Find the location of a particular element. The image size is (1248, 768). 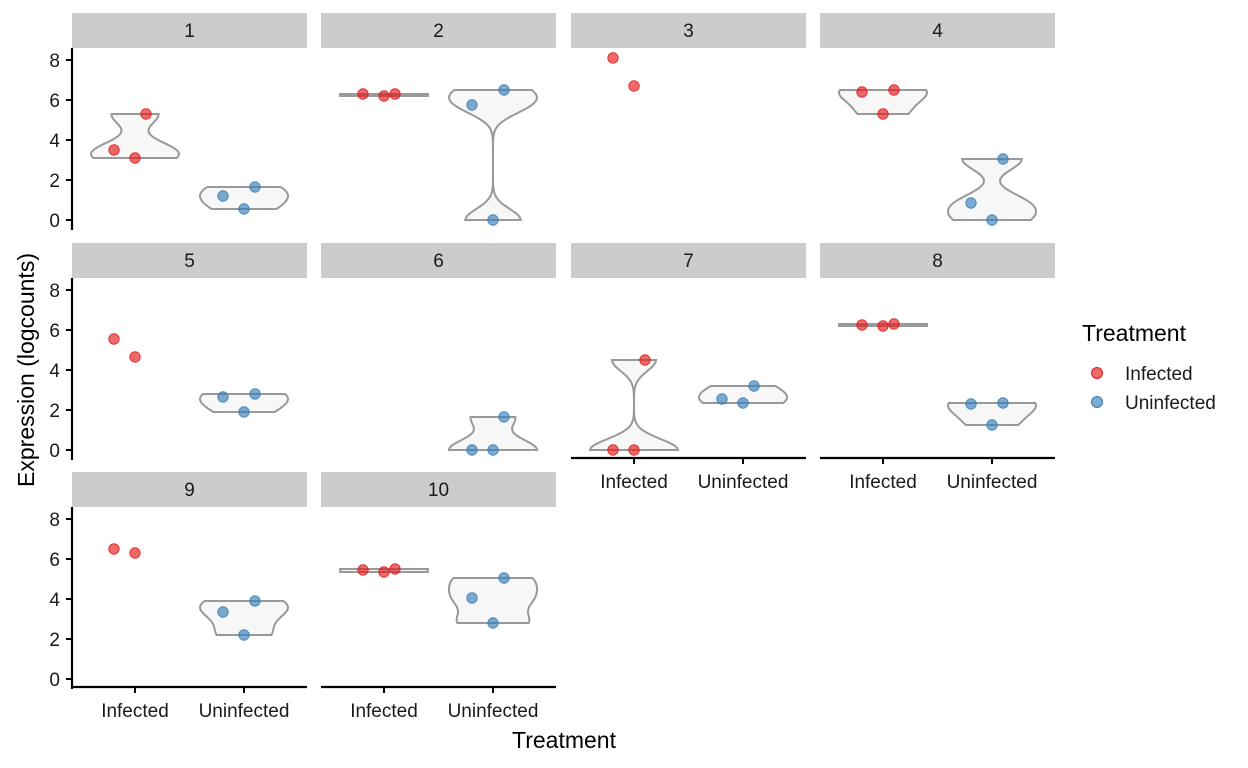

facet-panel-5: 5 0 2 4 6 8 is located at coordinates (178, 352).